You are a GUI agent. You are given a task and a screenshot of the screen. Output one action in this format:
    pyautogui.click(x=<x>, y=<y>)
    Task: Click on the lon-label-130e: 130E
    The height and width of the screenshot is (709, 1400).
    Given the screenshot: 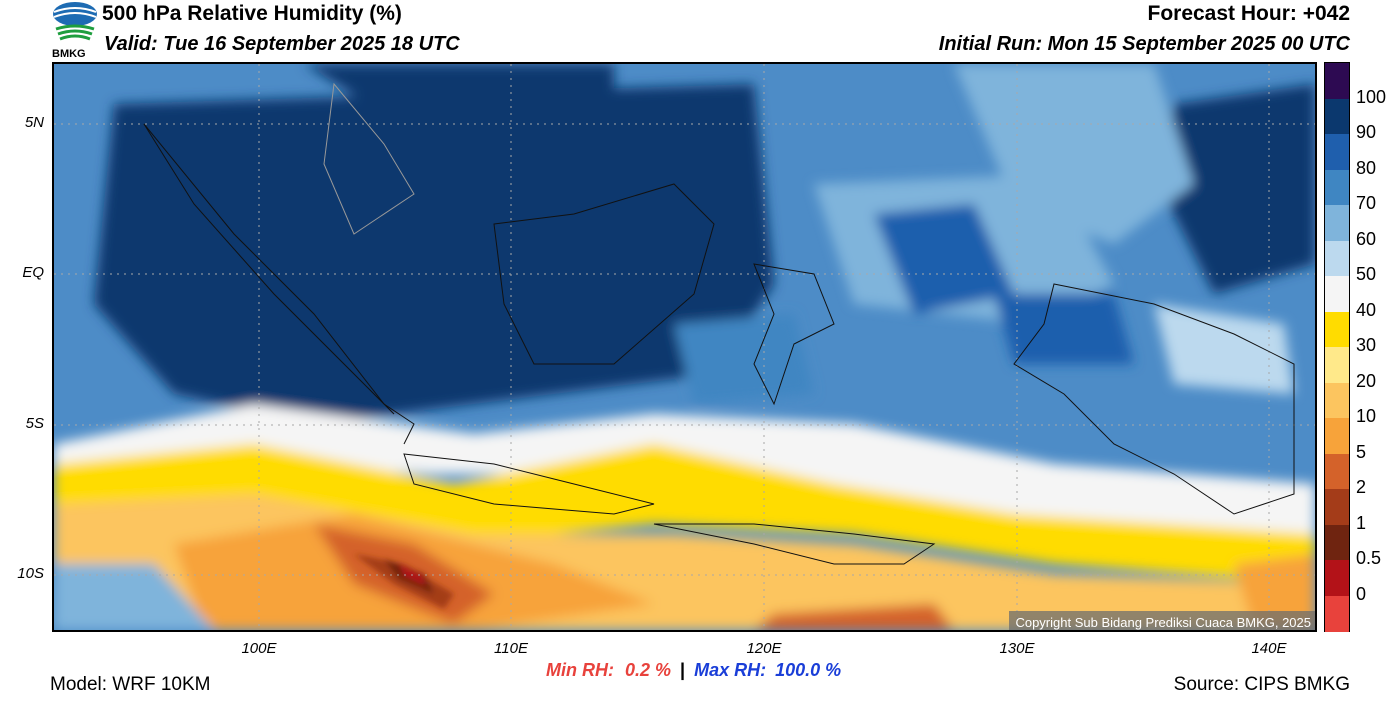 What is the action you would take?
    pyautogui.click(x=1017, y=648)
    